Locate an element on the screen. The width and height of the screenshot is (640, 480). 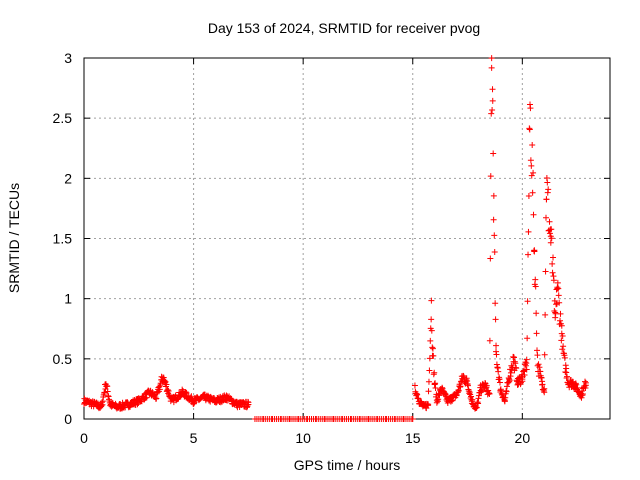
y-tick-labels: 0 0.5 1 1.5 2 2.5 3 is located at coordinates (63, 238).